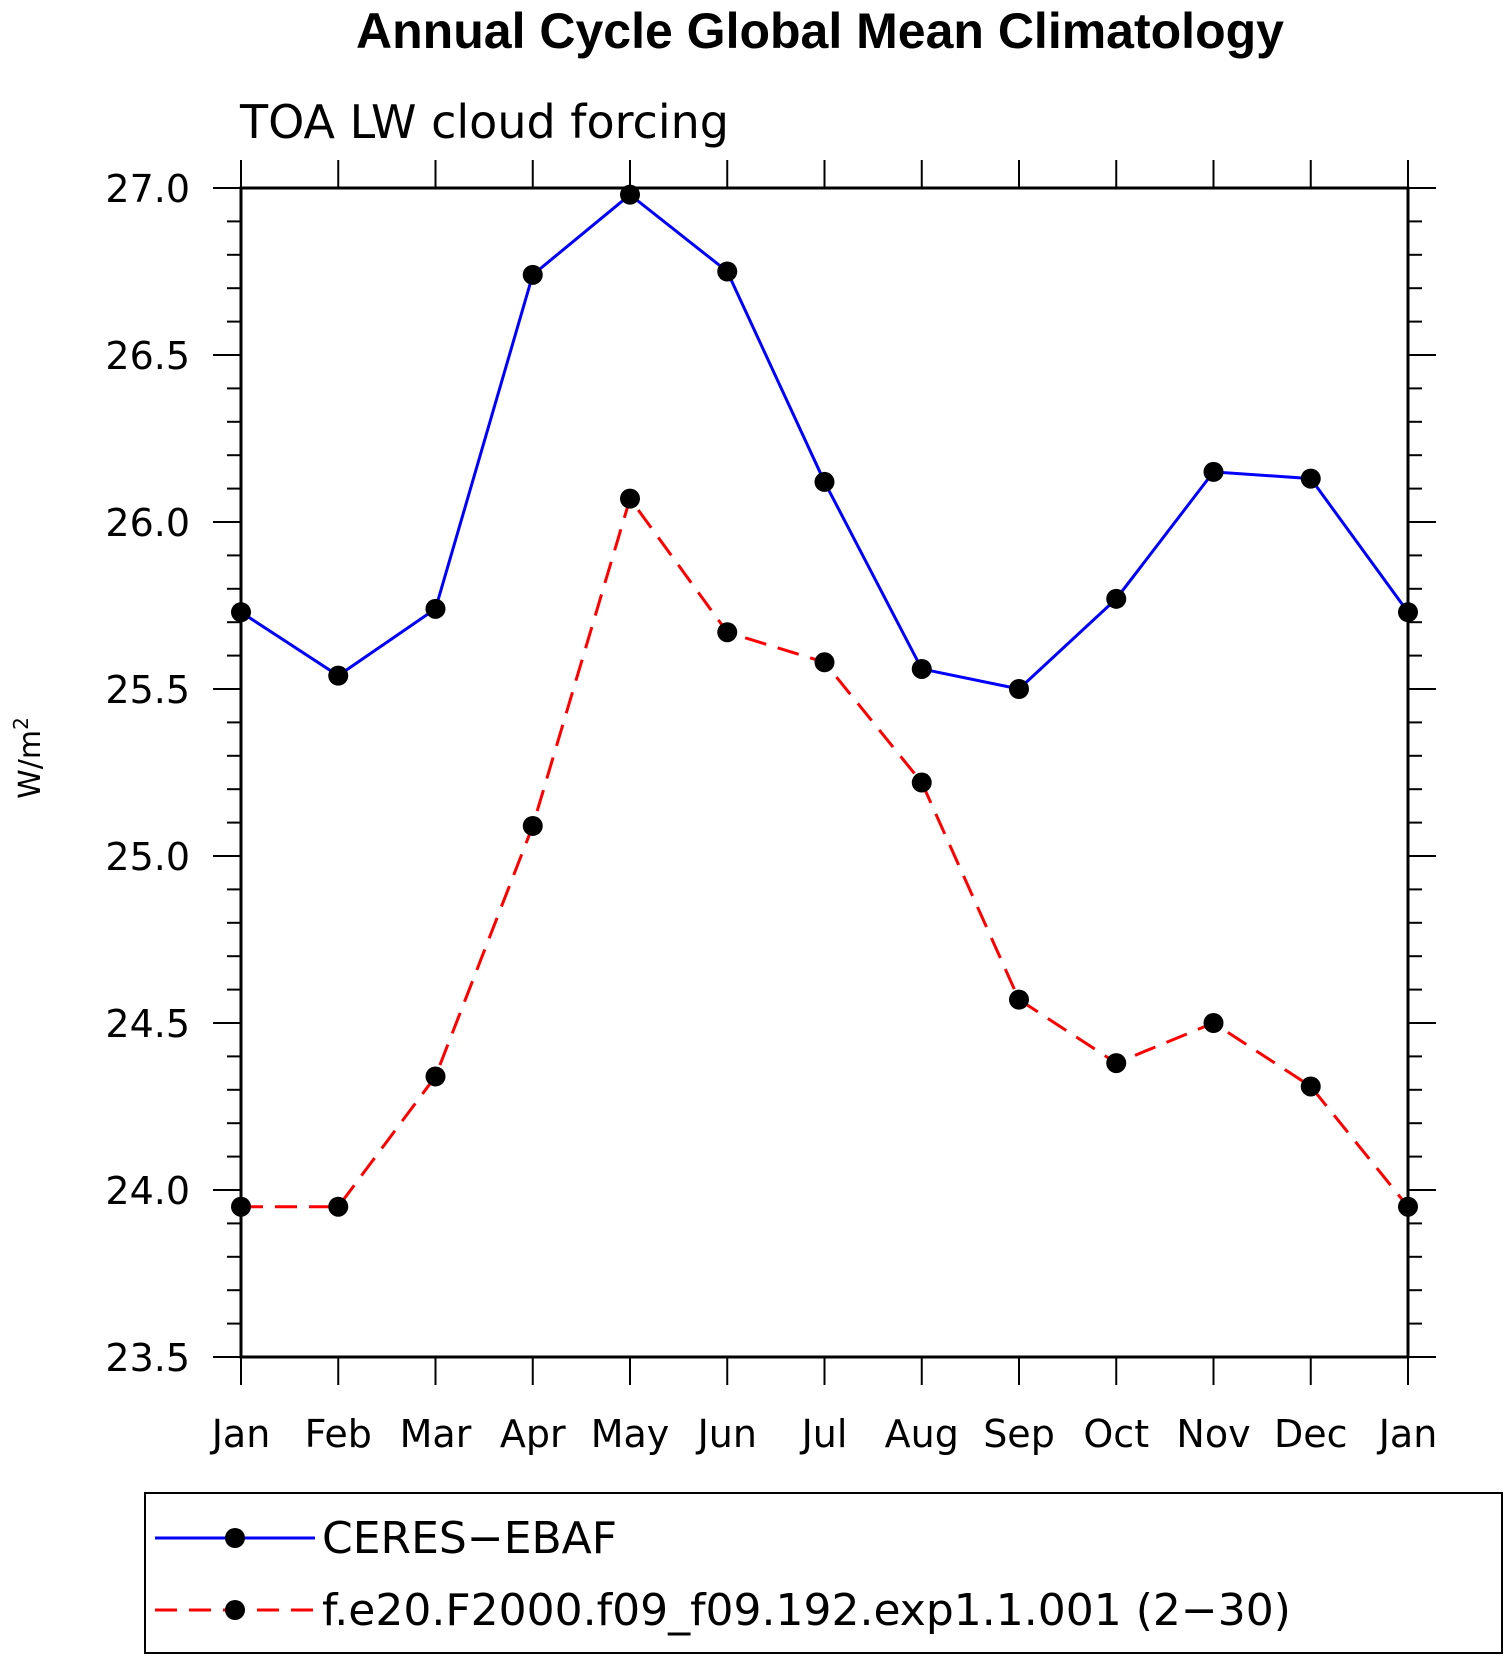 This screenshot has height=1657, width=1510. What do you see at coordinates (820, 31) in the screenshot?
I see `chart-title: Annual Cycle Global Mean Climatology` at bounding box center [820, 31].